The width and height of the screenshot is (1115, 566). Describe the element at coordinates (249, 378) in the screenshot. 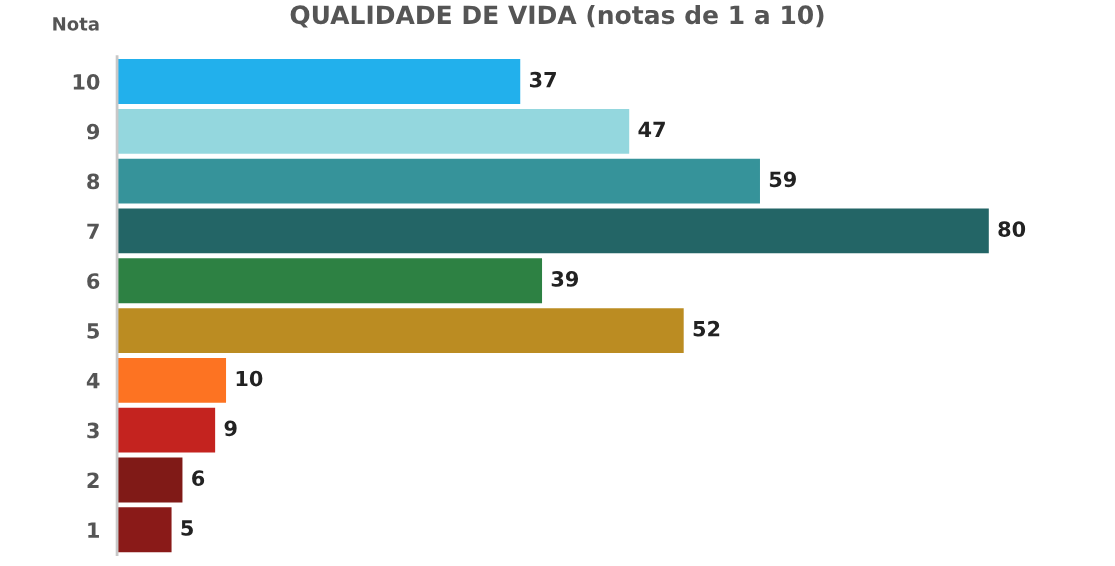

I see `data-label: 10` at that location.